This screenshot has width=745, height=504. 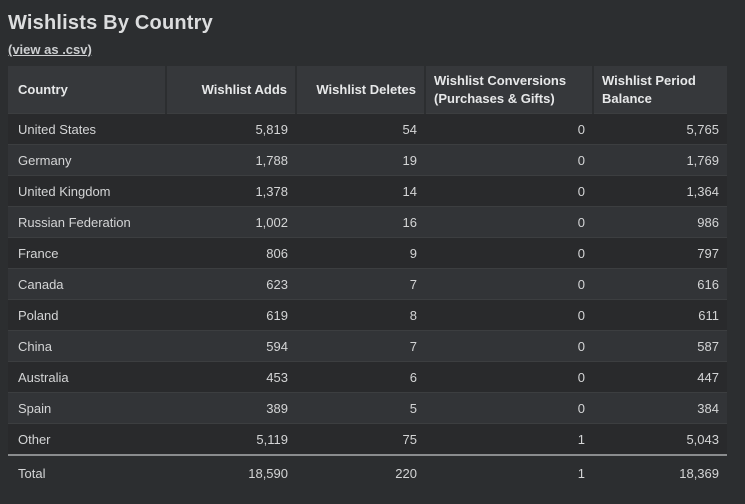 I want to click on cell-country: France, so click(x=87, y=253).